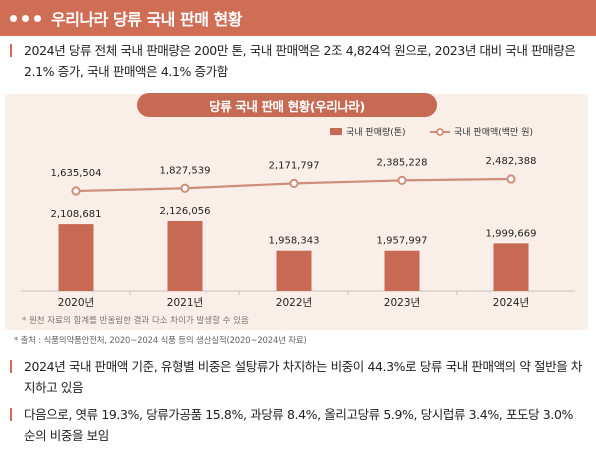 The image size is (596, 449). I want to click on line-value-label: 1,635,504, so click(76, 173).